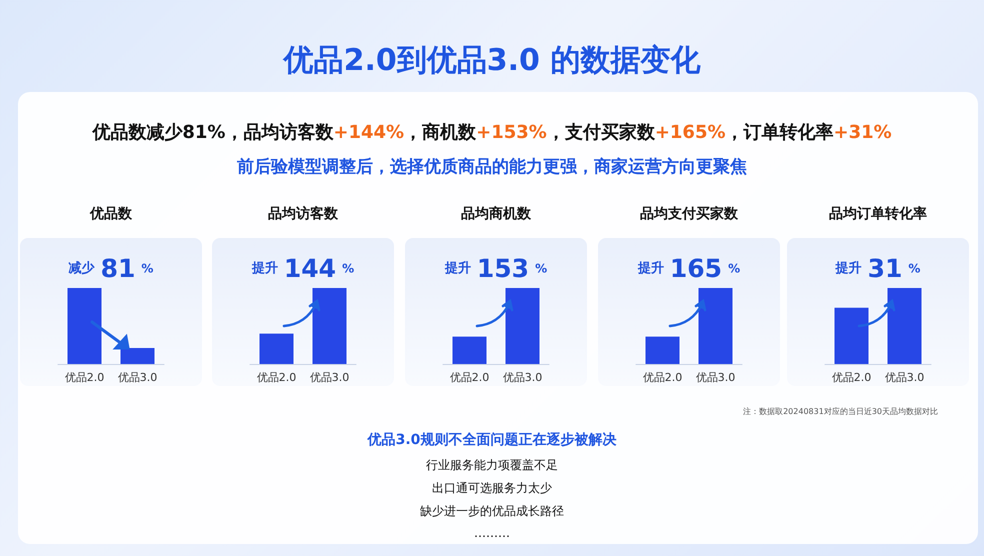 The width and height of the screenshot is (984, 556). Describe the element at coordinates (496, 213) in the screenshot. I see `chart-title: 品均商机数` at that location.